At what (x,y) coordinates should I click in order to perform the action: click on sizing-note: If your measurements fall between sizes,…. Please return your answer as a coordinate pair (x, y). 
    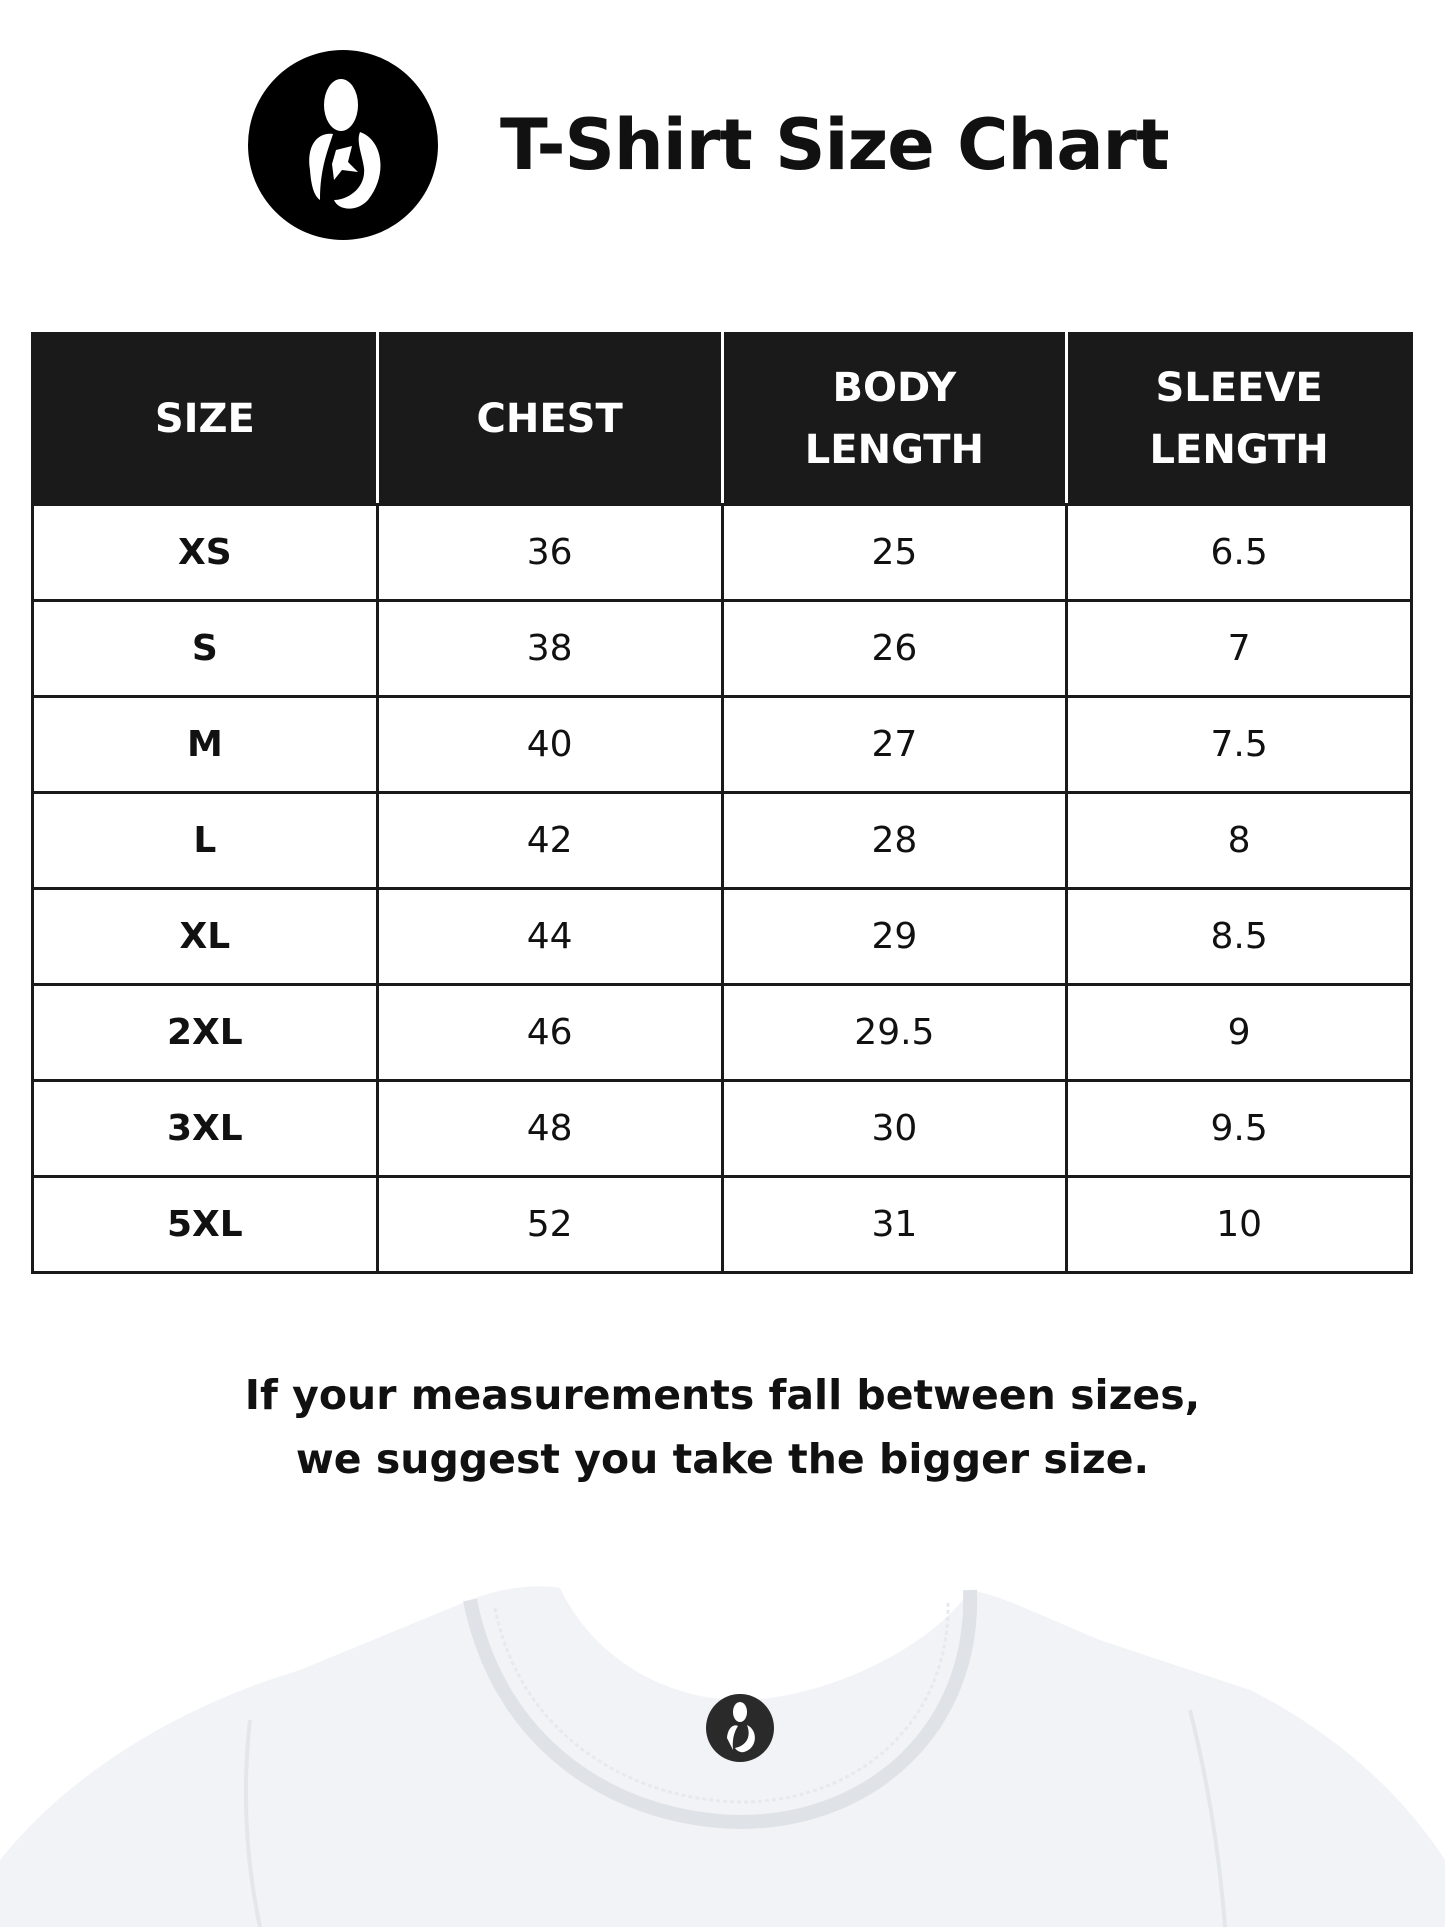
    Looking at the image, I should click on (722, 1427).